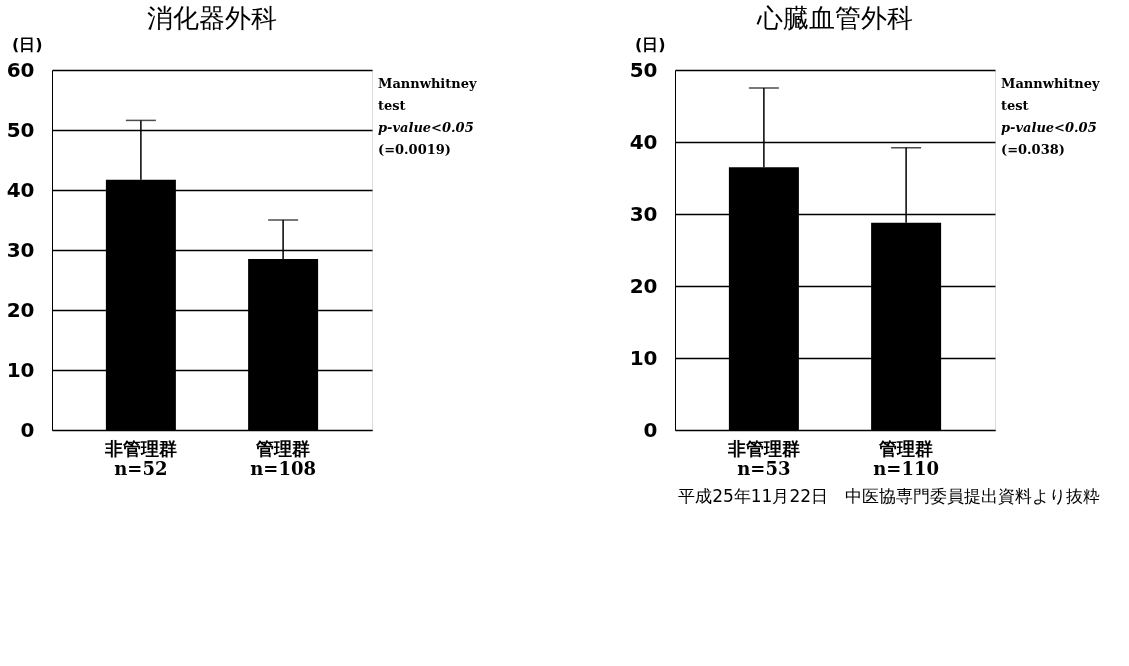 The width and height of the screenshot is (1129, 666). I want to click on x-tick-label: 管理群 n=110, so click(906, 458).